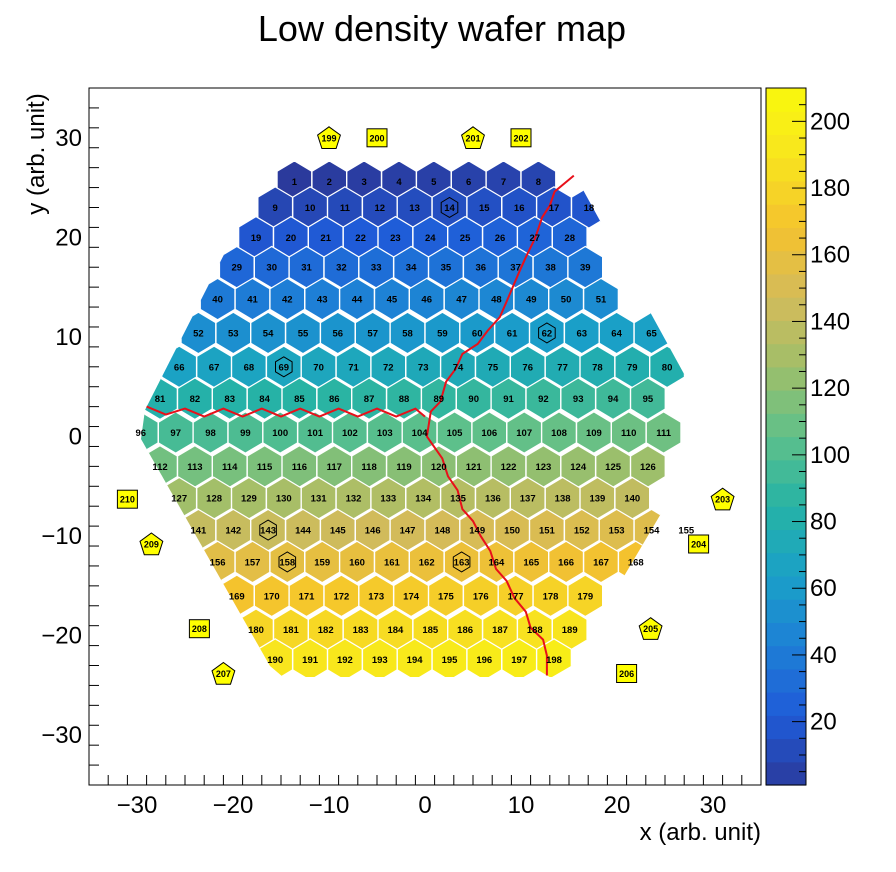 This screenshot has width=896, height=872. I want to click on cell-label-196: 196, so click(484, 660).